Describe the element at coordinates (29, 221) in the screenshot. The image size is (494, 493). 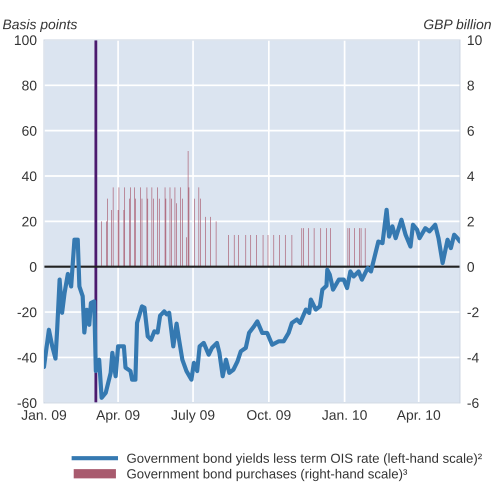
I see `y-tick-label: 20` at that location.